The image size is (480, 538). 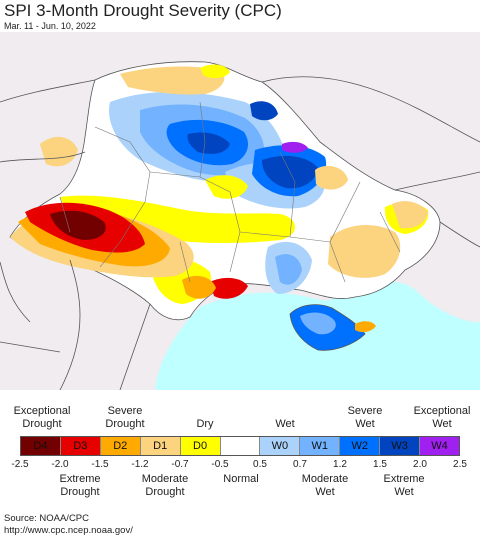 I want to click on central-d0-east, so click(x=226, y=187).